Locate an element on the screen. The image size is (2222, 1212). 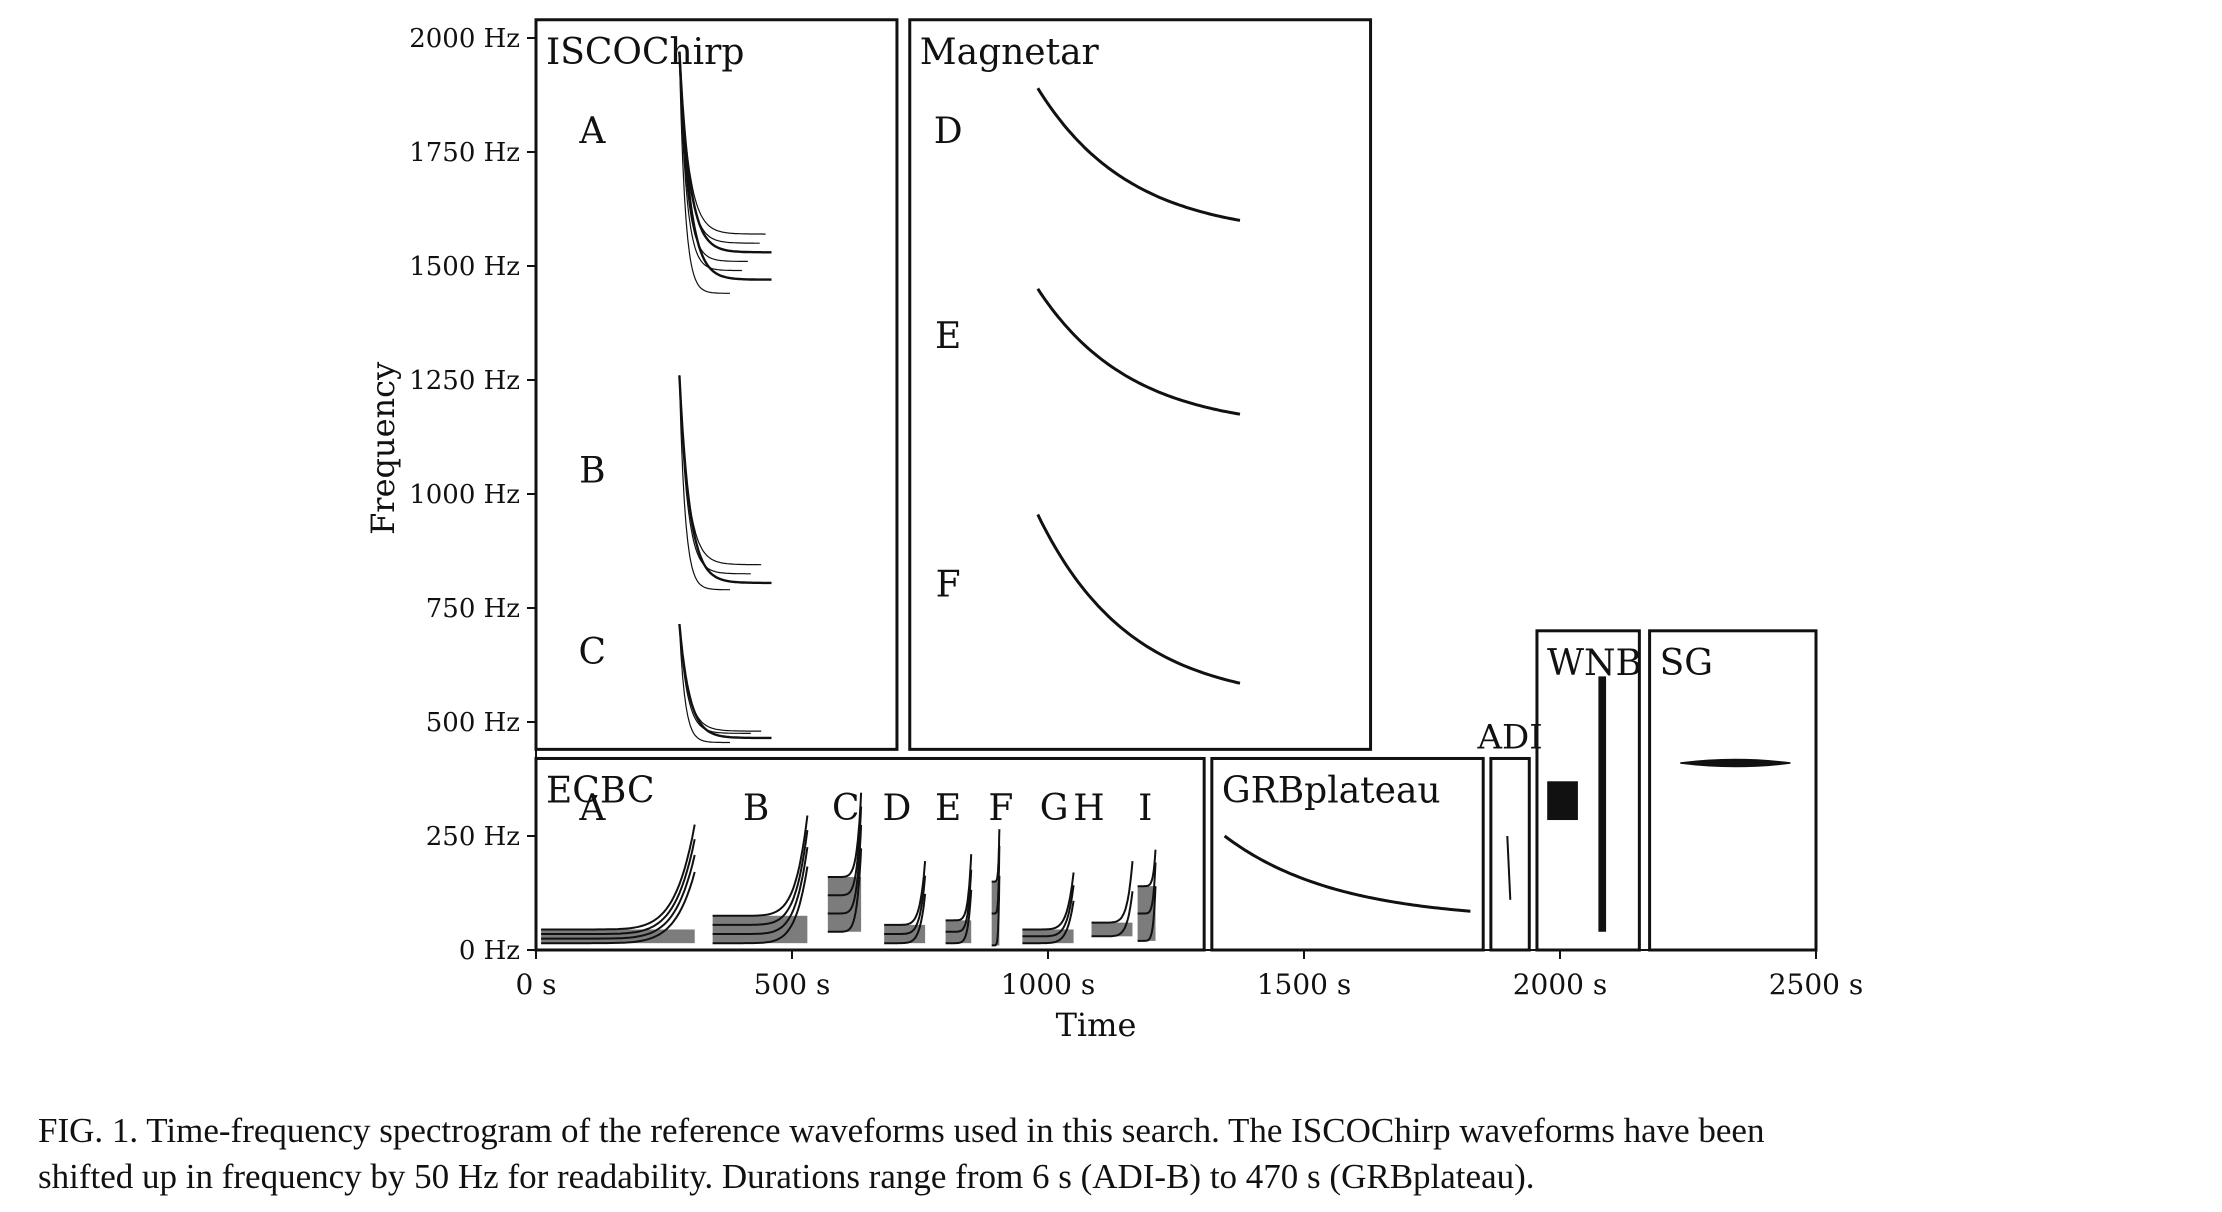
panel-magnetar is located at coordinates (1140, 384).